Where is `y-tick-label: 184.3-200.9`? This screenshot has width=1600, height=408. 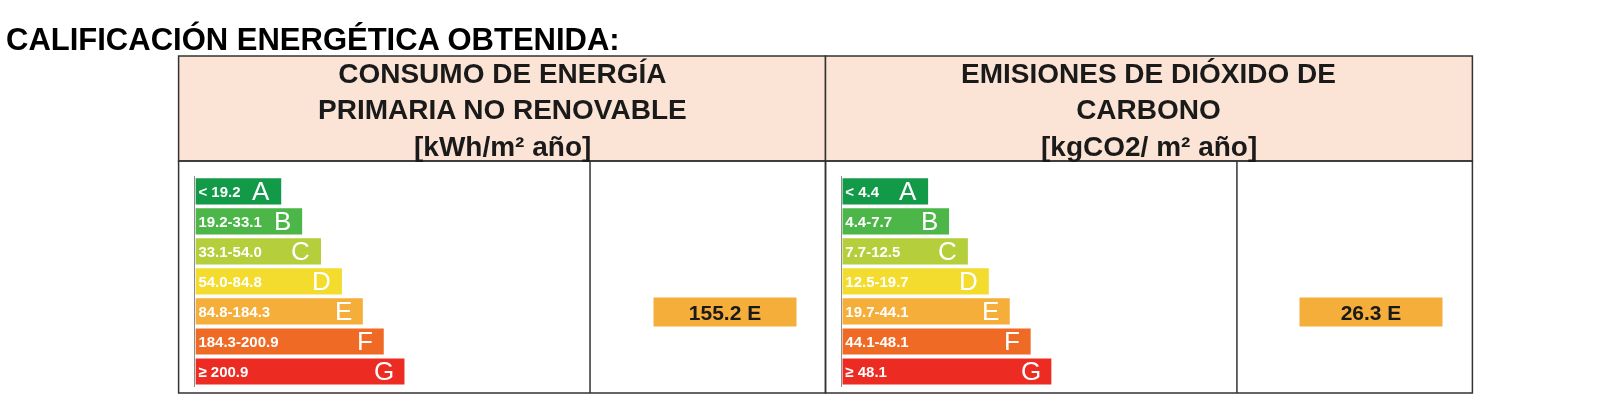
y-tick-label: 184.3-200.9 is located at coordinates (238, 341).